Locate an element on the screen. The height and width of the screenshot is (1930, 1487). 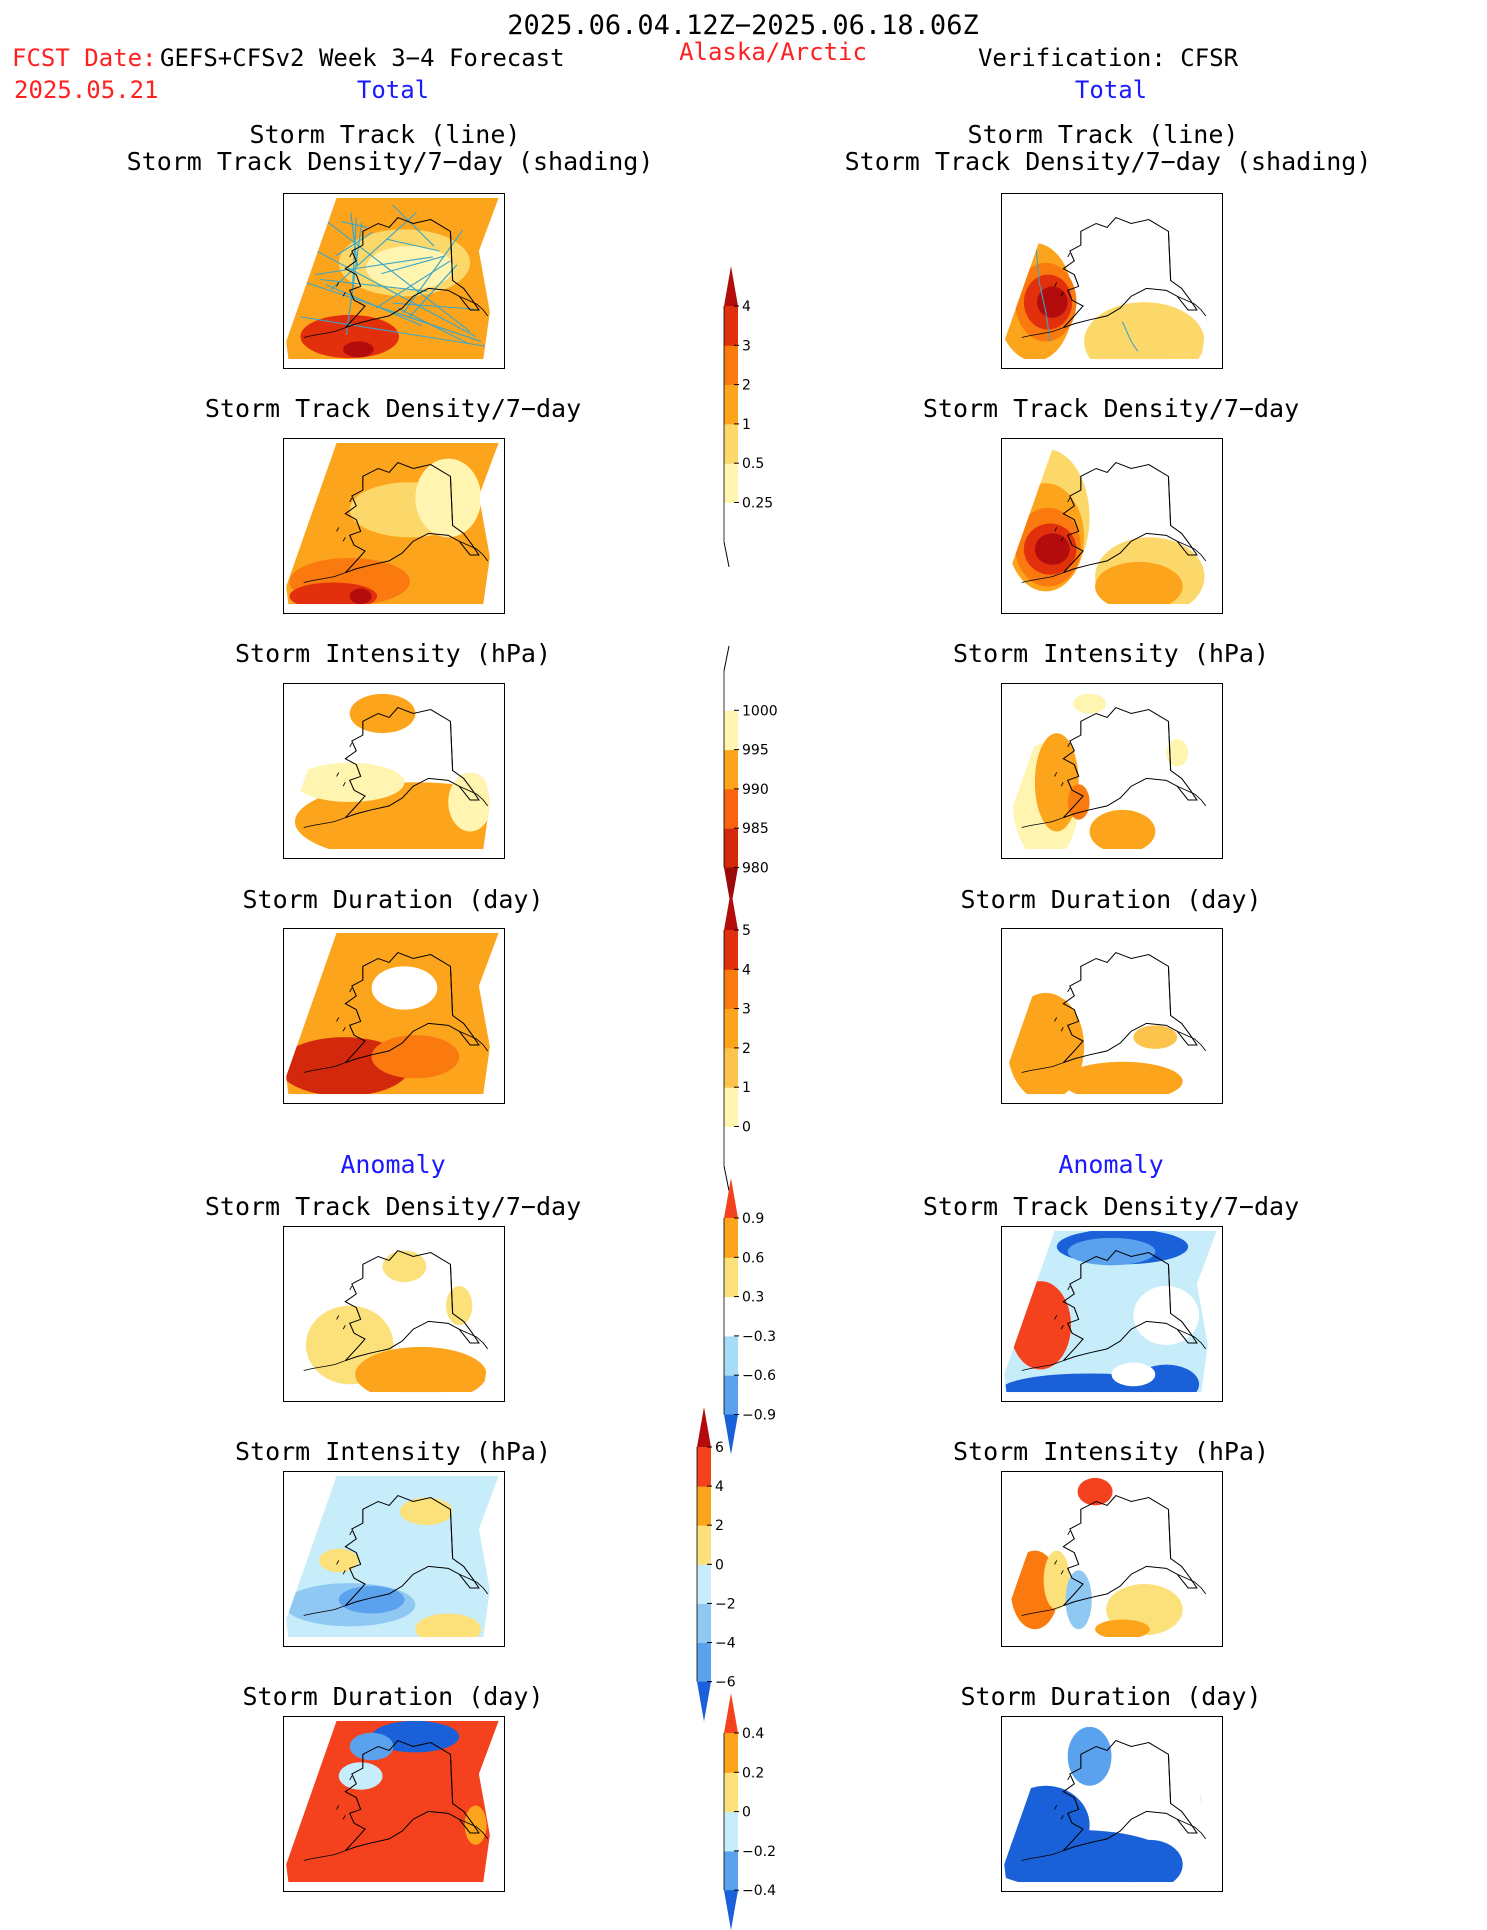
vf-track-map-svg is located at coordinates (1110, 278).